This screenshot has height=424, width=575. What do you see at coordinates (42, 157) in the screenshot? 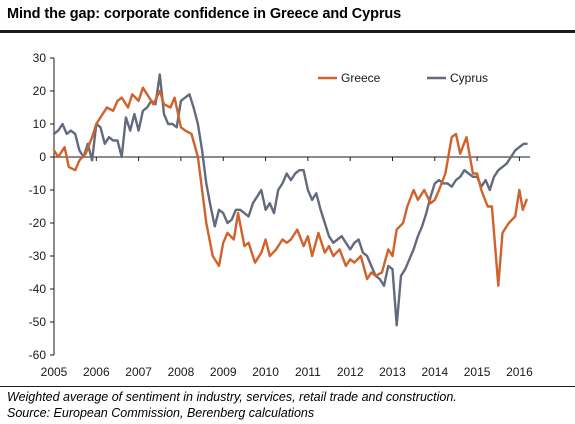
I see `y-tick-label: 0` at bounding box center [42, 157].